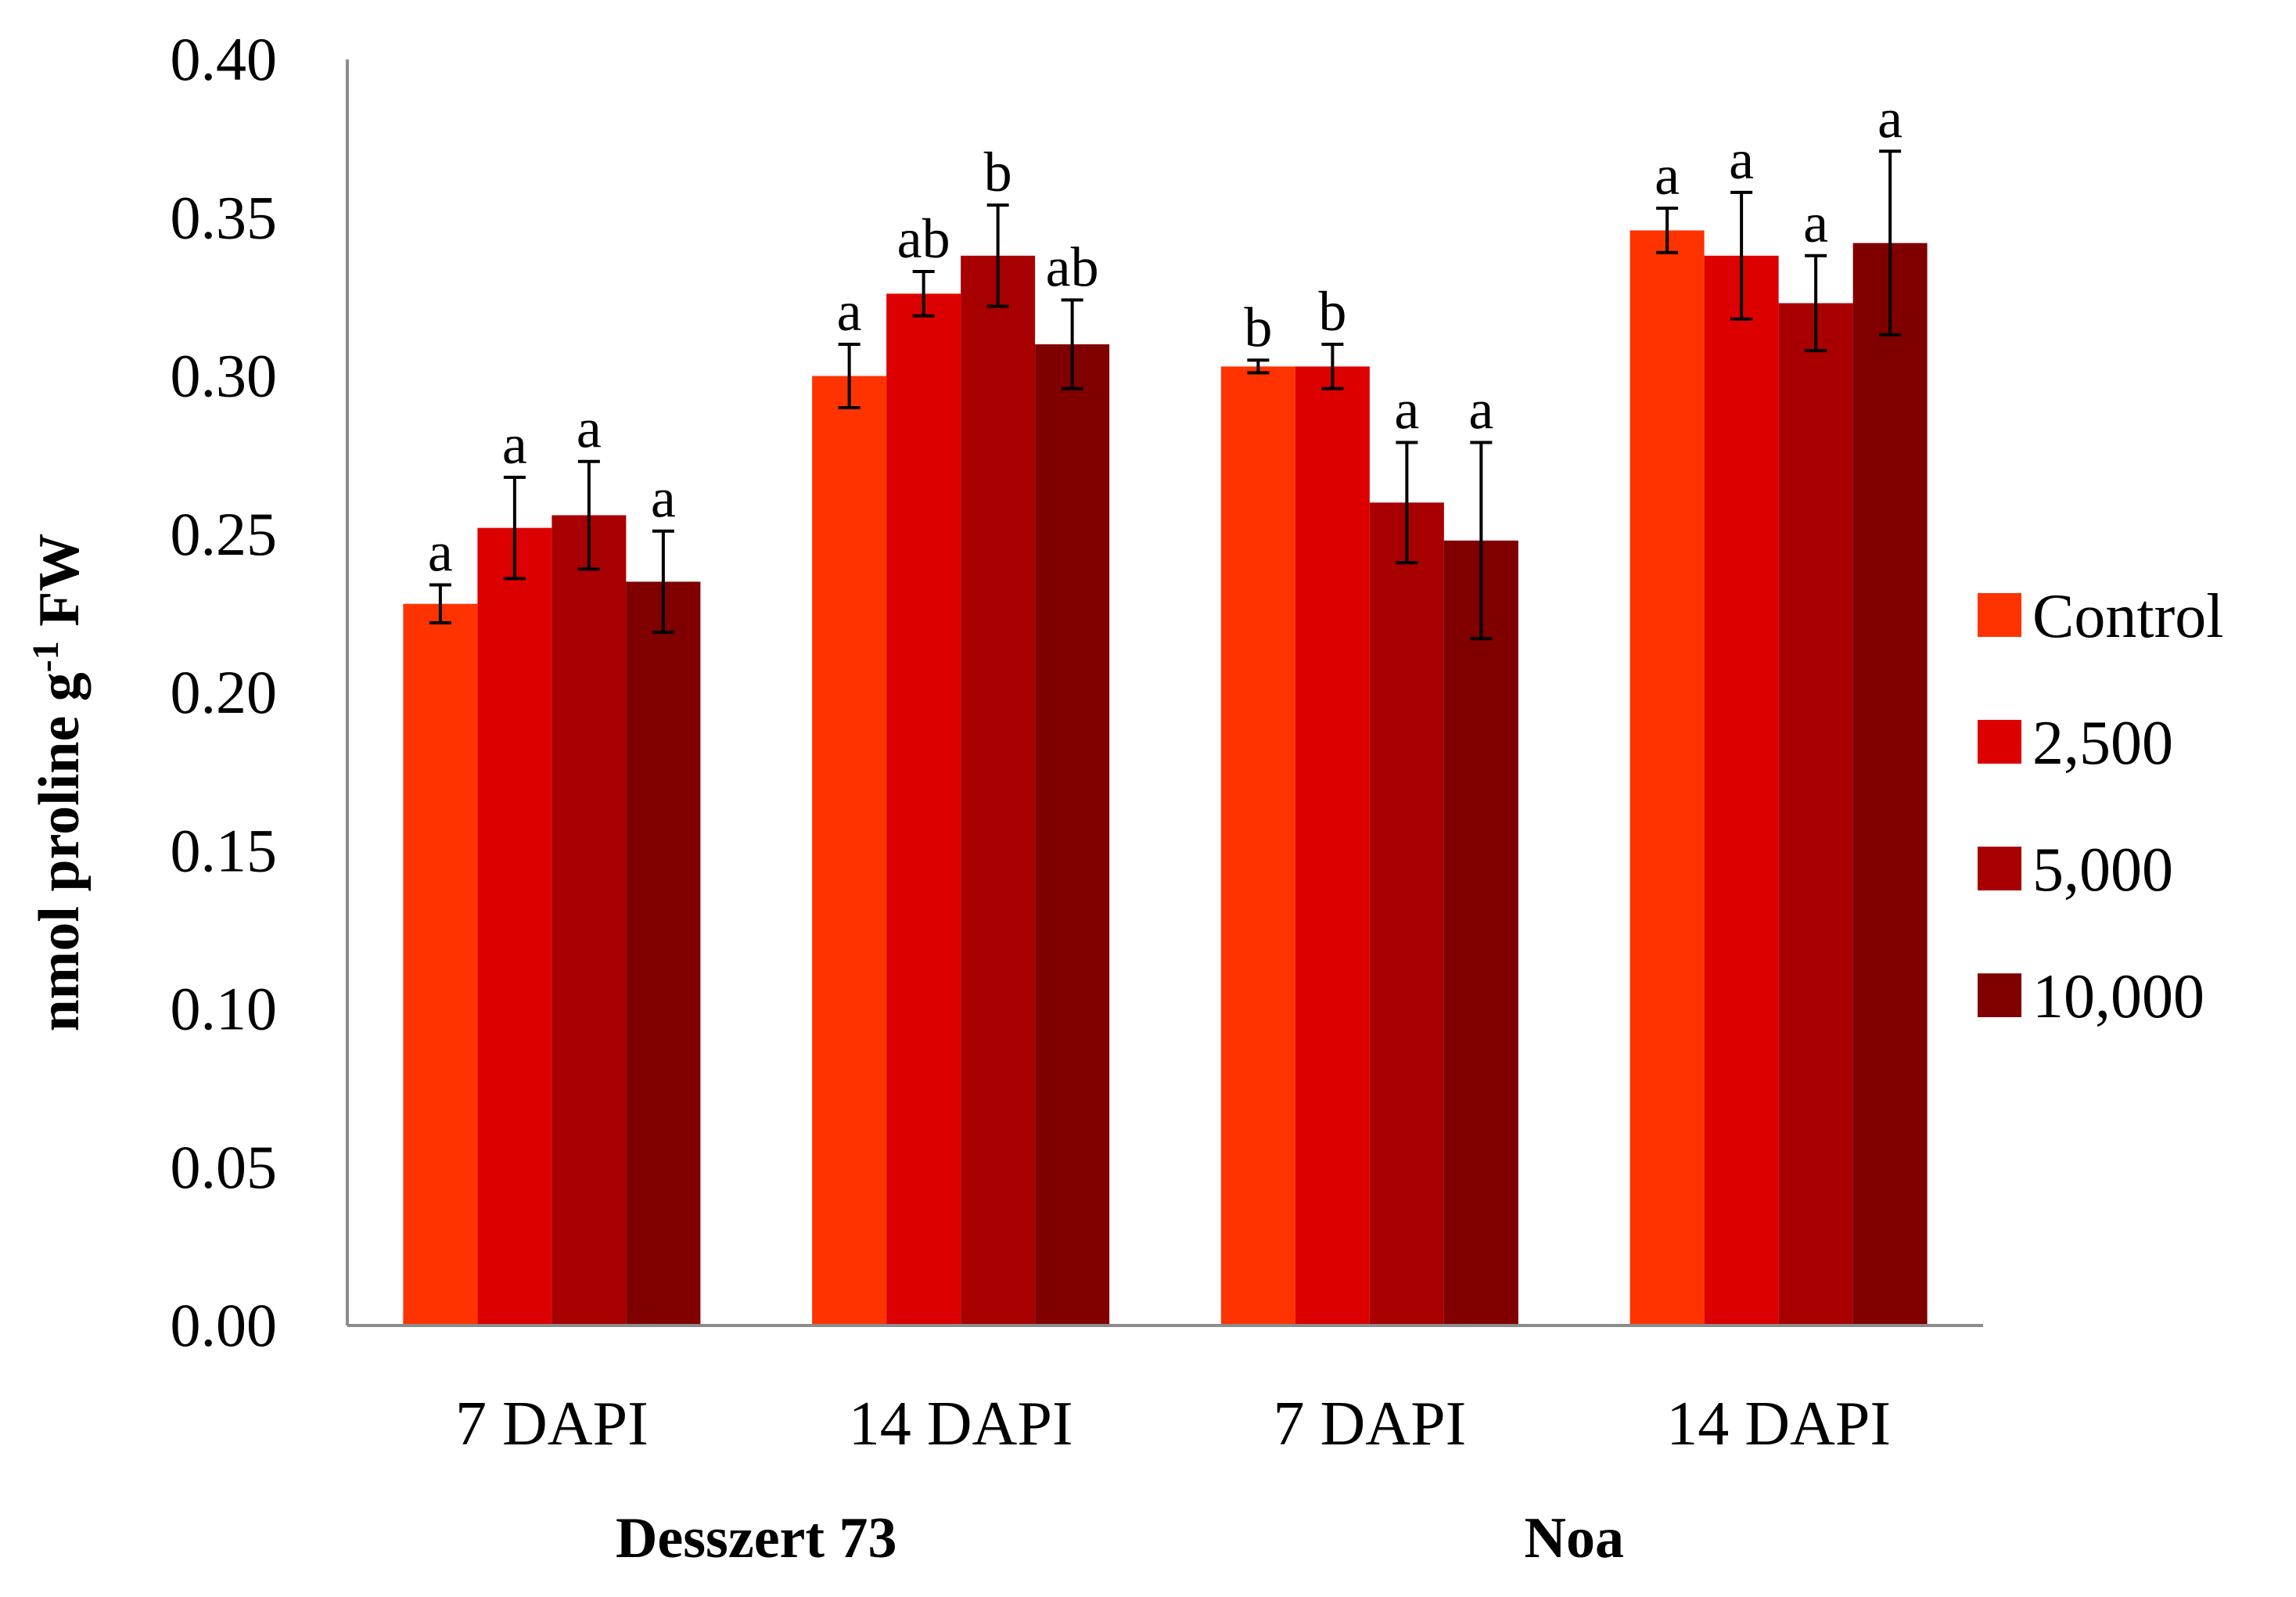  What do you see at coordinates (756, 1538) in the screenshot?
I see `x-group-label: Desszert 73` at bounding box center [756, 1538].